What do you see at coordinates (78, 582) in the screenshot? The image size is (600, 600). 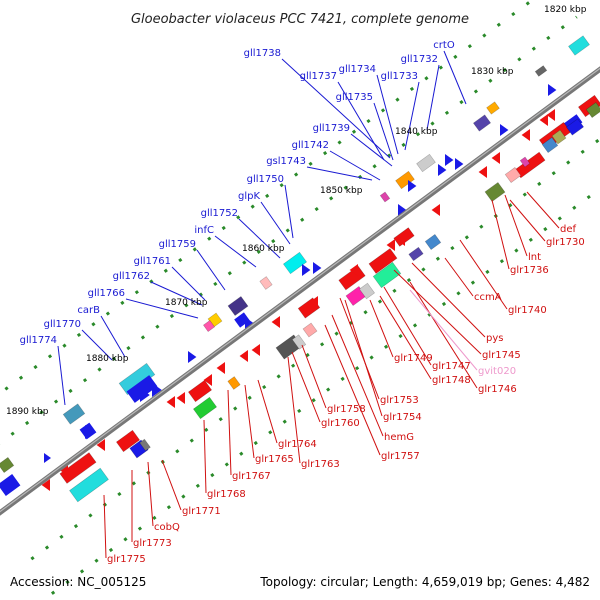 I see `accession-label: Accession: NC_005125` at bounding box center [78, 582].